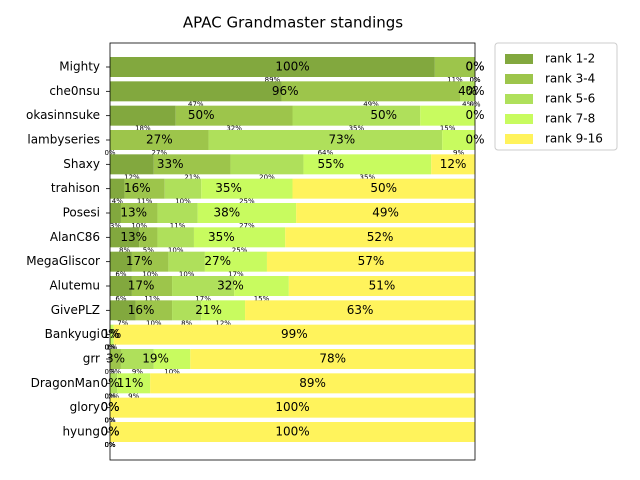  What do you see at coordinates (72, 334) in the screenshot?
I see `y-tick-label: Bankyugi` at bounding box center [72, 334].